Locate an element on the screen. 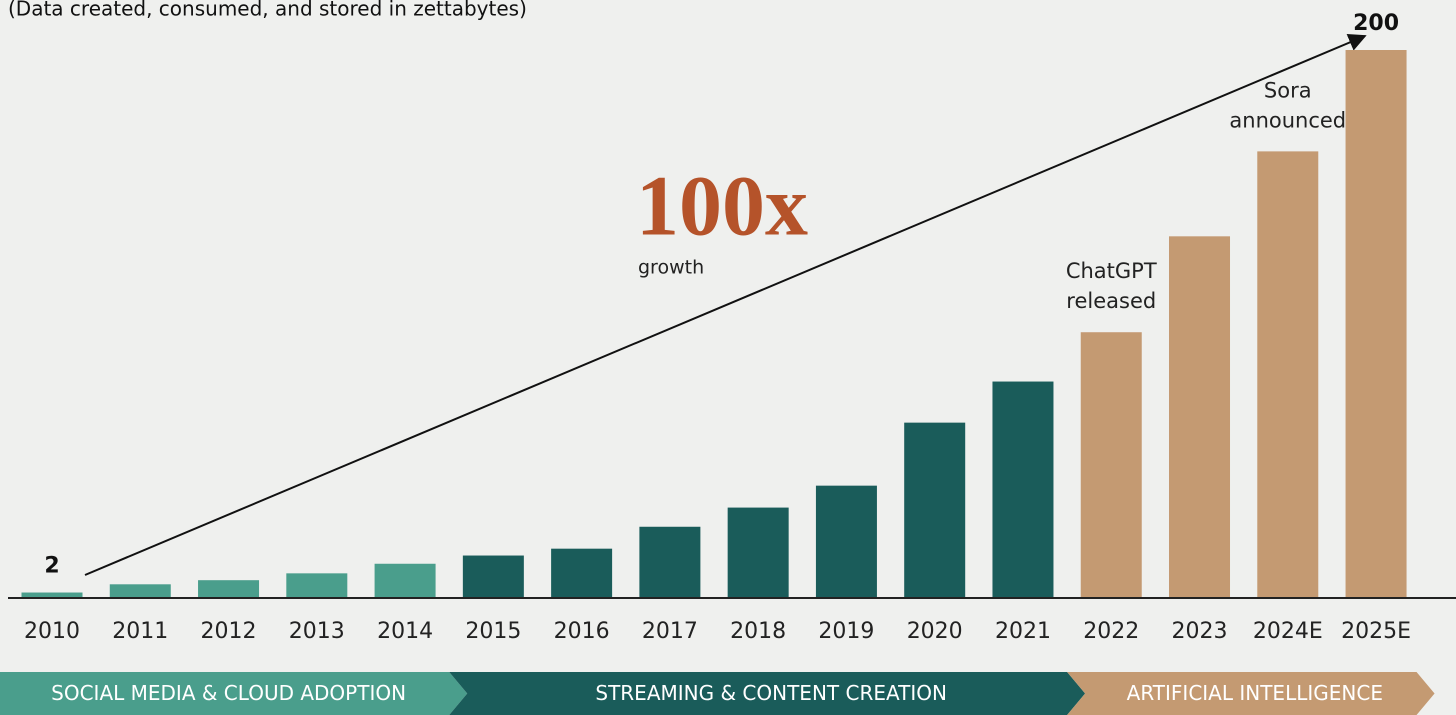 This screenshot has height=715, width=1456. x-tick-label: 2016 is located at coordinates (582, 631).